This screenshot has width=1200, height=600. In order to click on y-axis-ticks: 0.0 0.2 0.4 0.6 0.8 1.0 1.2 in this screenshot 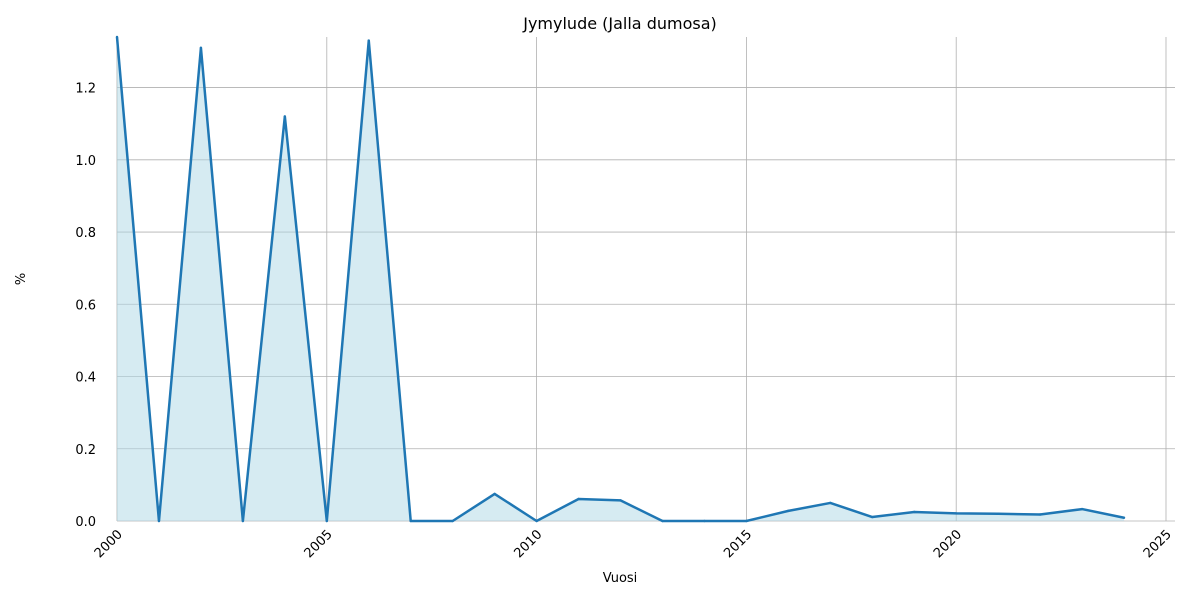, I will do `click(85, 306)`.